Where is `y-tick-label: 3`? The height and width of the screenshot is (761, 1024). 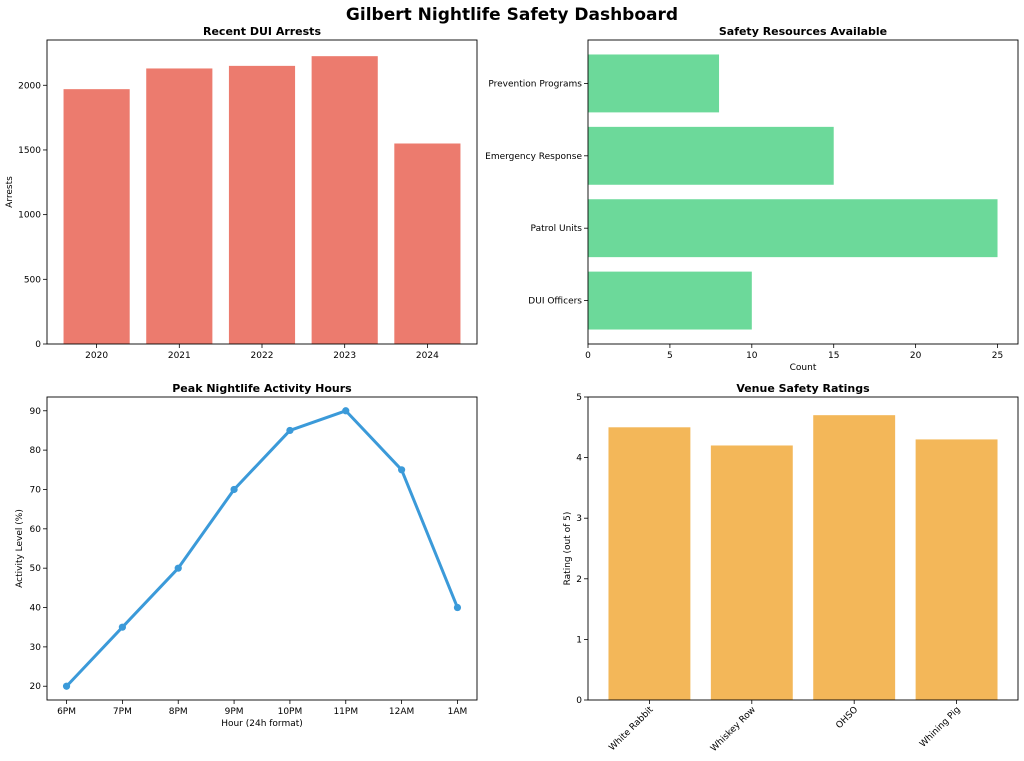
y-tick-label: 3 is located at coordinates (579, 519).